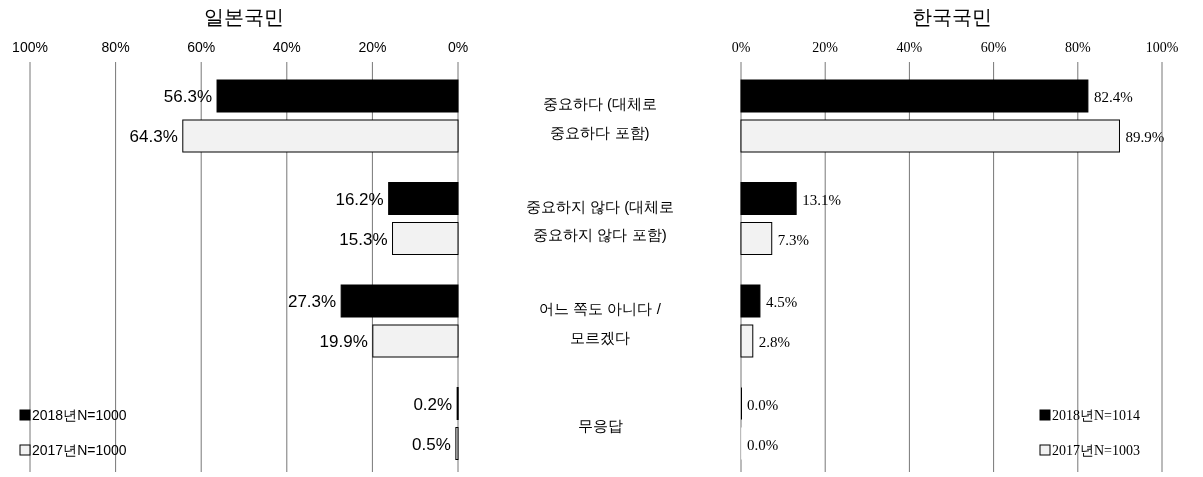  I want to click on y-tick-label: 중요하다 (대체로 중요하다 포함), so click(600, 118).